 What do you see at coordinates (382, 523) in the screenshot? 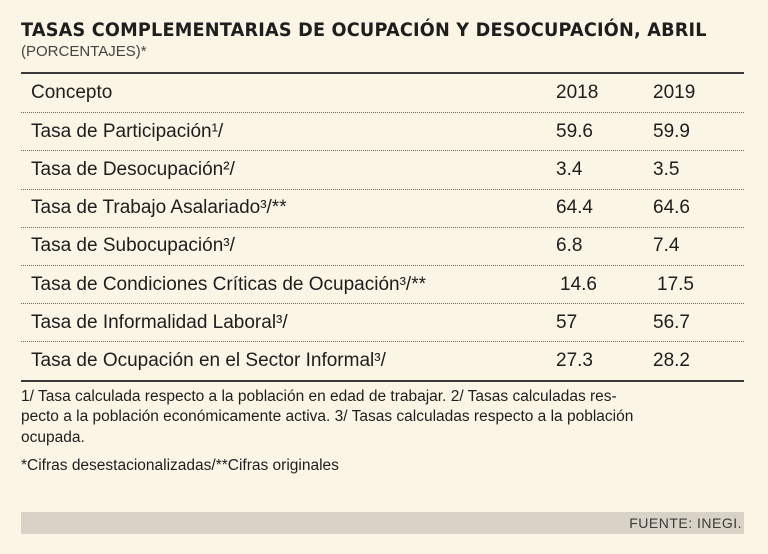
I see `source-bar: FUENTE: INEGI.` at bounding box center [382, 523].